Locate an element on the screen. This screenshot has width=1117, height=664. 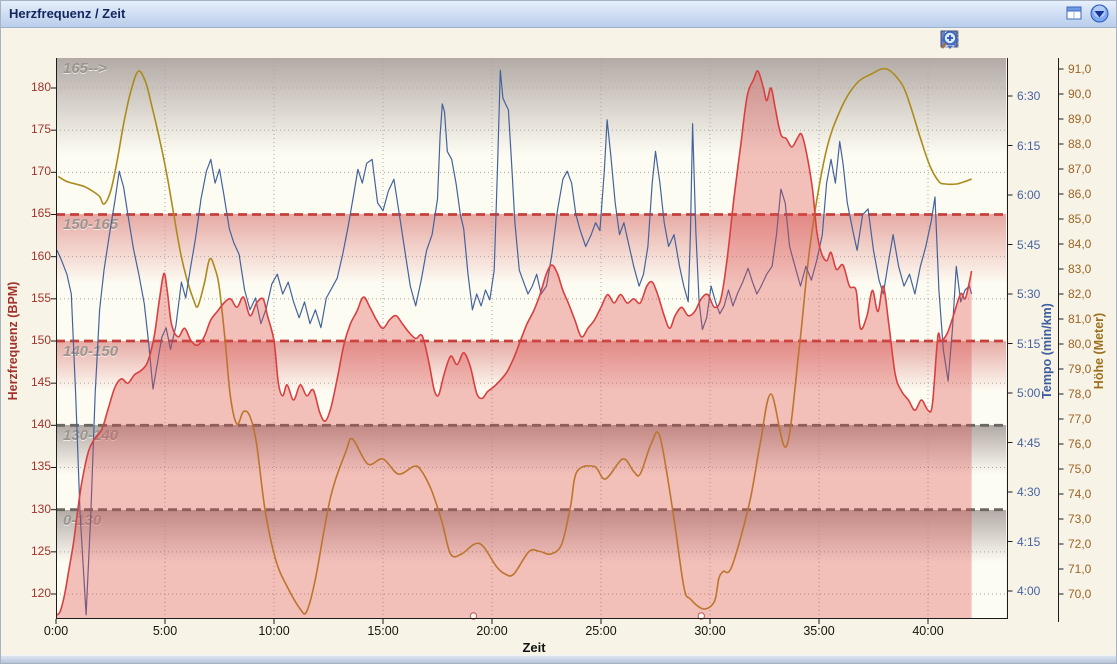
zoom-in-icon is located at coordinates (1025, 42).